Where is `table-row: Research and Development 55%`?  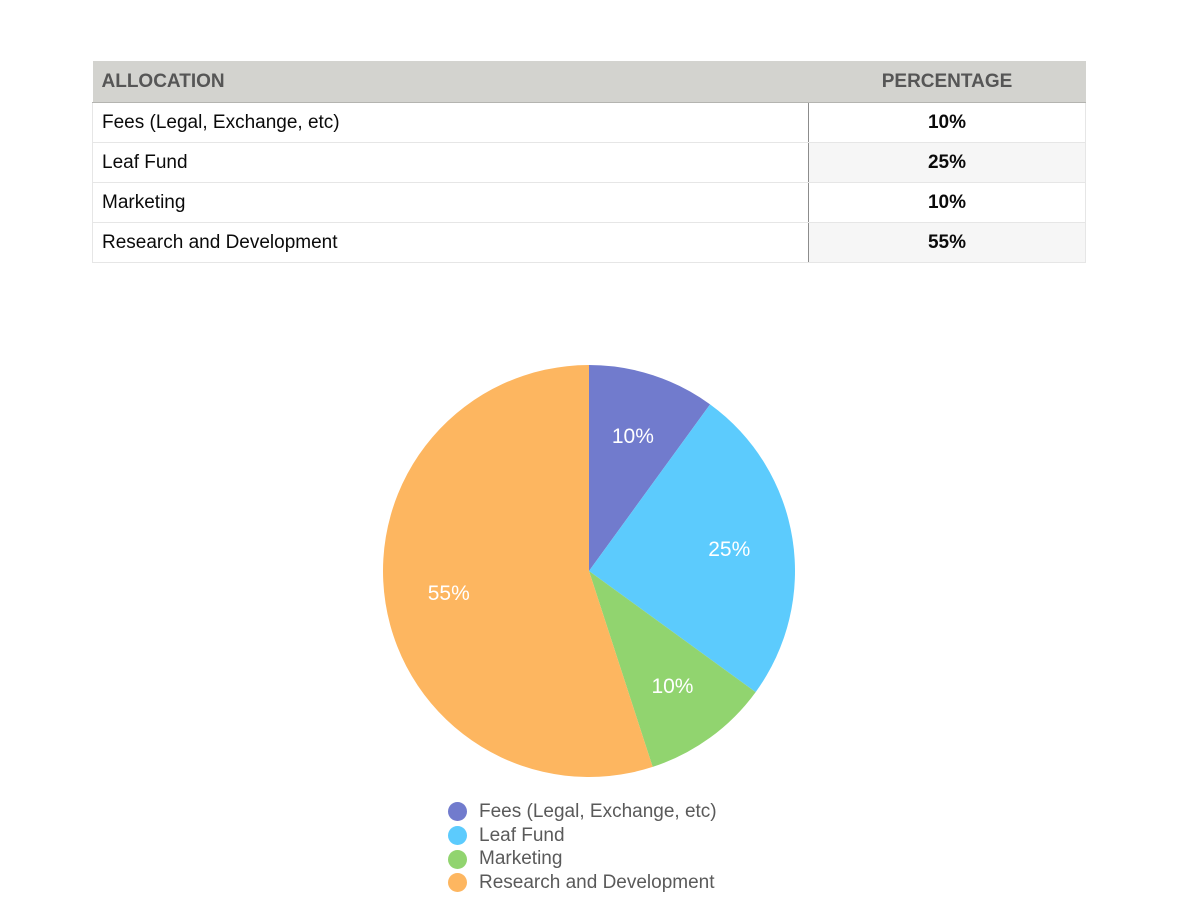
table-row: Research and Development 55% is located at coordinates (589, 242).